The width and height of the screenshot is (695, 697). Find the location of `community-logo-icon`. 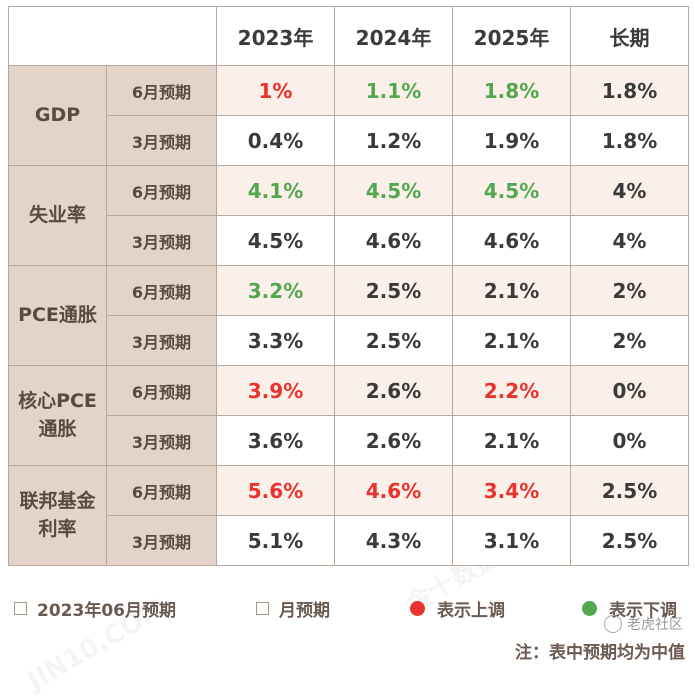

community-logo-icon is located at coordinates (613, 624).